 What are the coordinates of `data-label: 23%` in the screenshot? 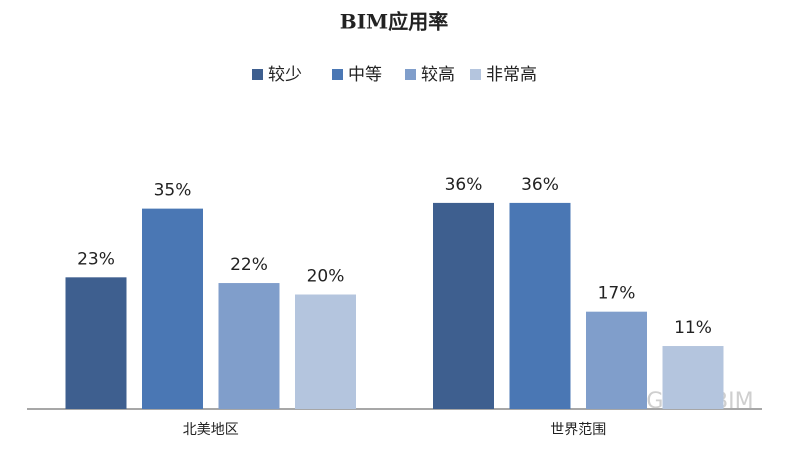 It's located at (96, 259).